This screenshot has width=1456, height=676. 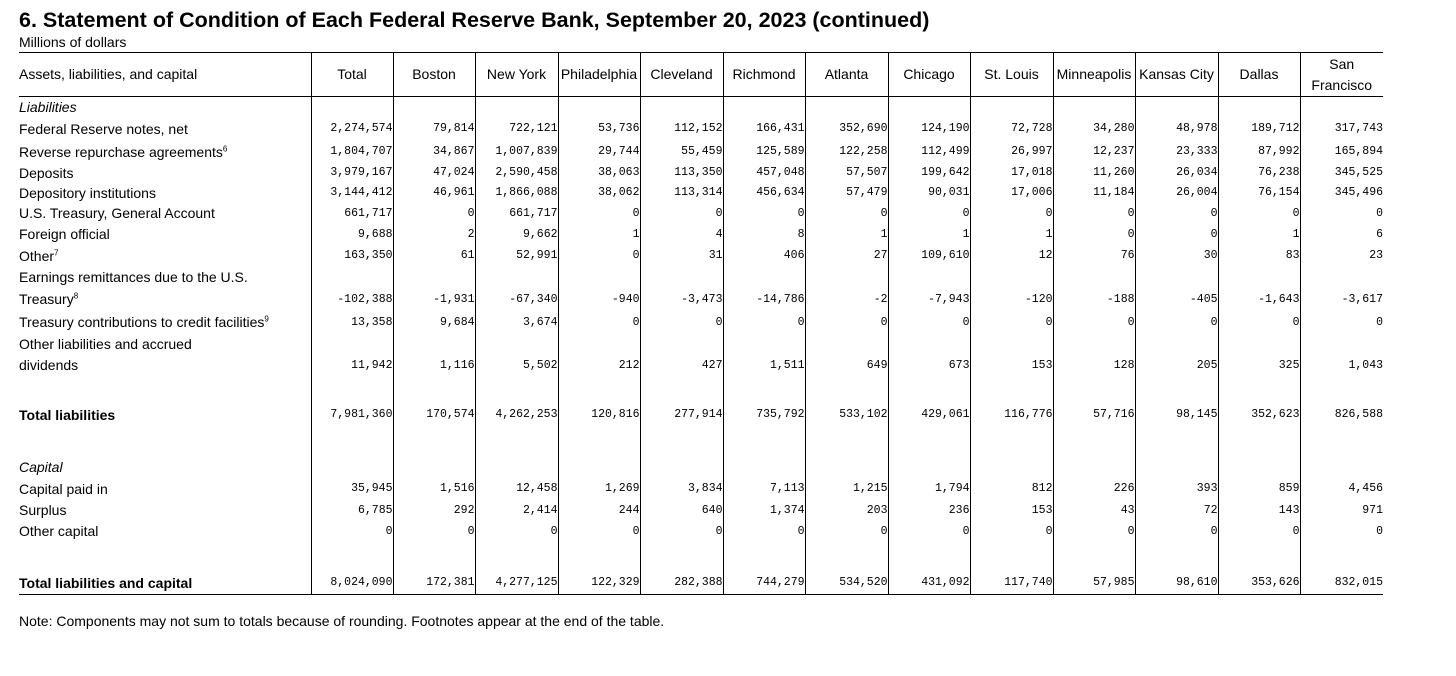 I want to click on table-cell-value: 534,520, so click(x=846, y=583).